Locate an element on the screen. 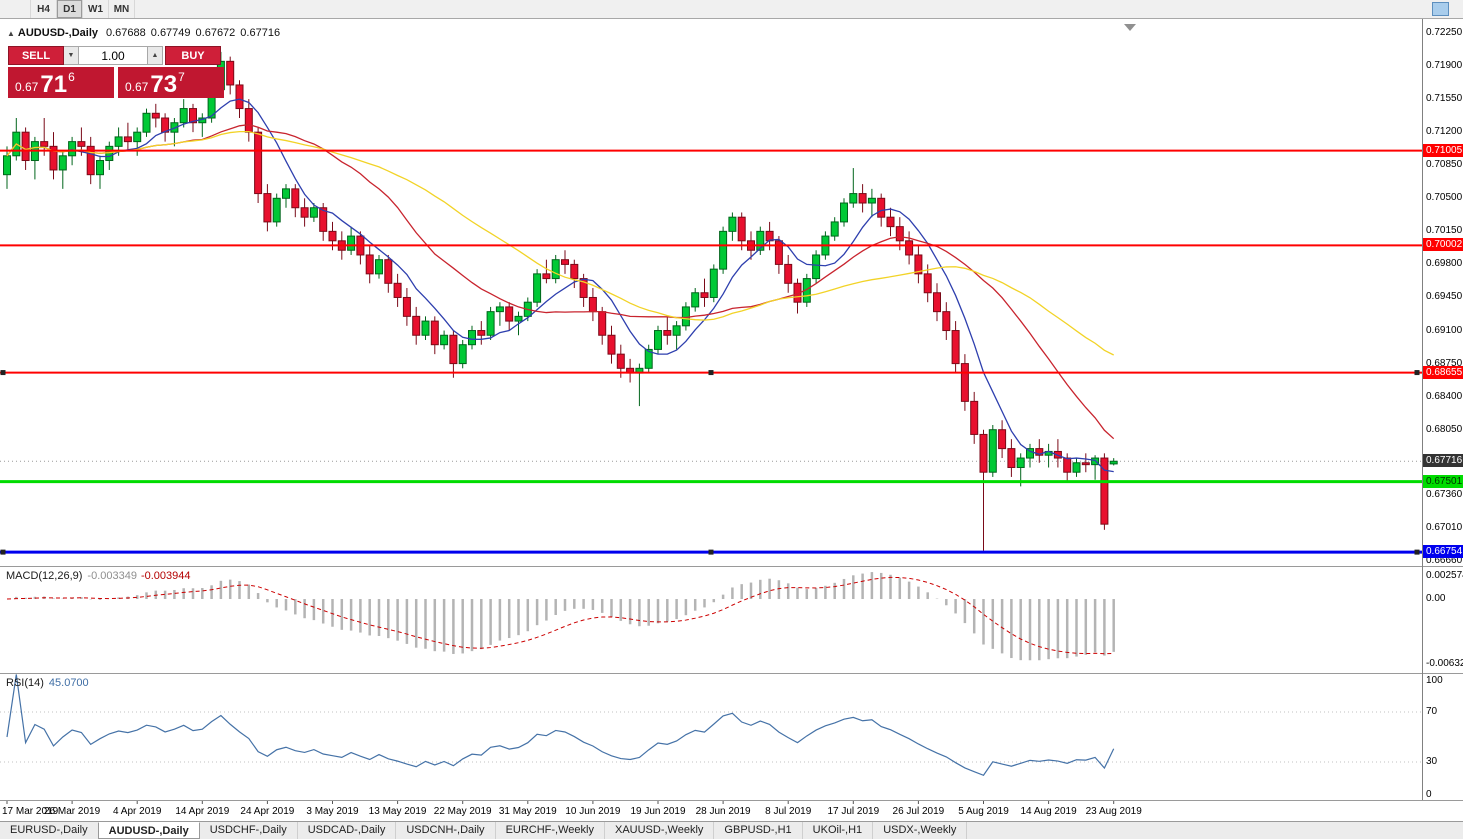  price-tick-label: 0.70150 is located at coordinates (1444, 230).